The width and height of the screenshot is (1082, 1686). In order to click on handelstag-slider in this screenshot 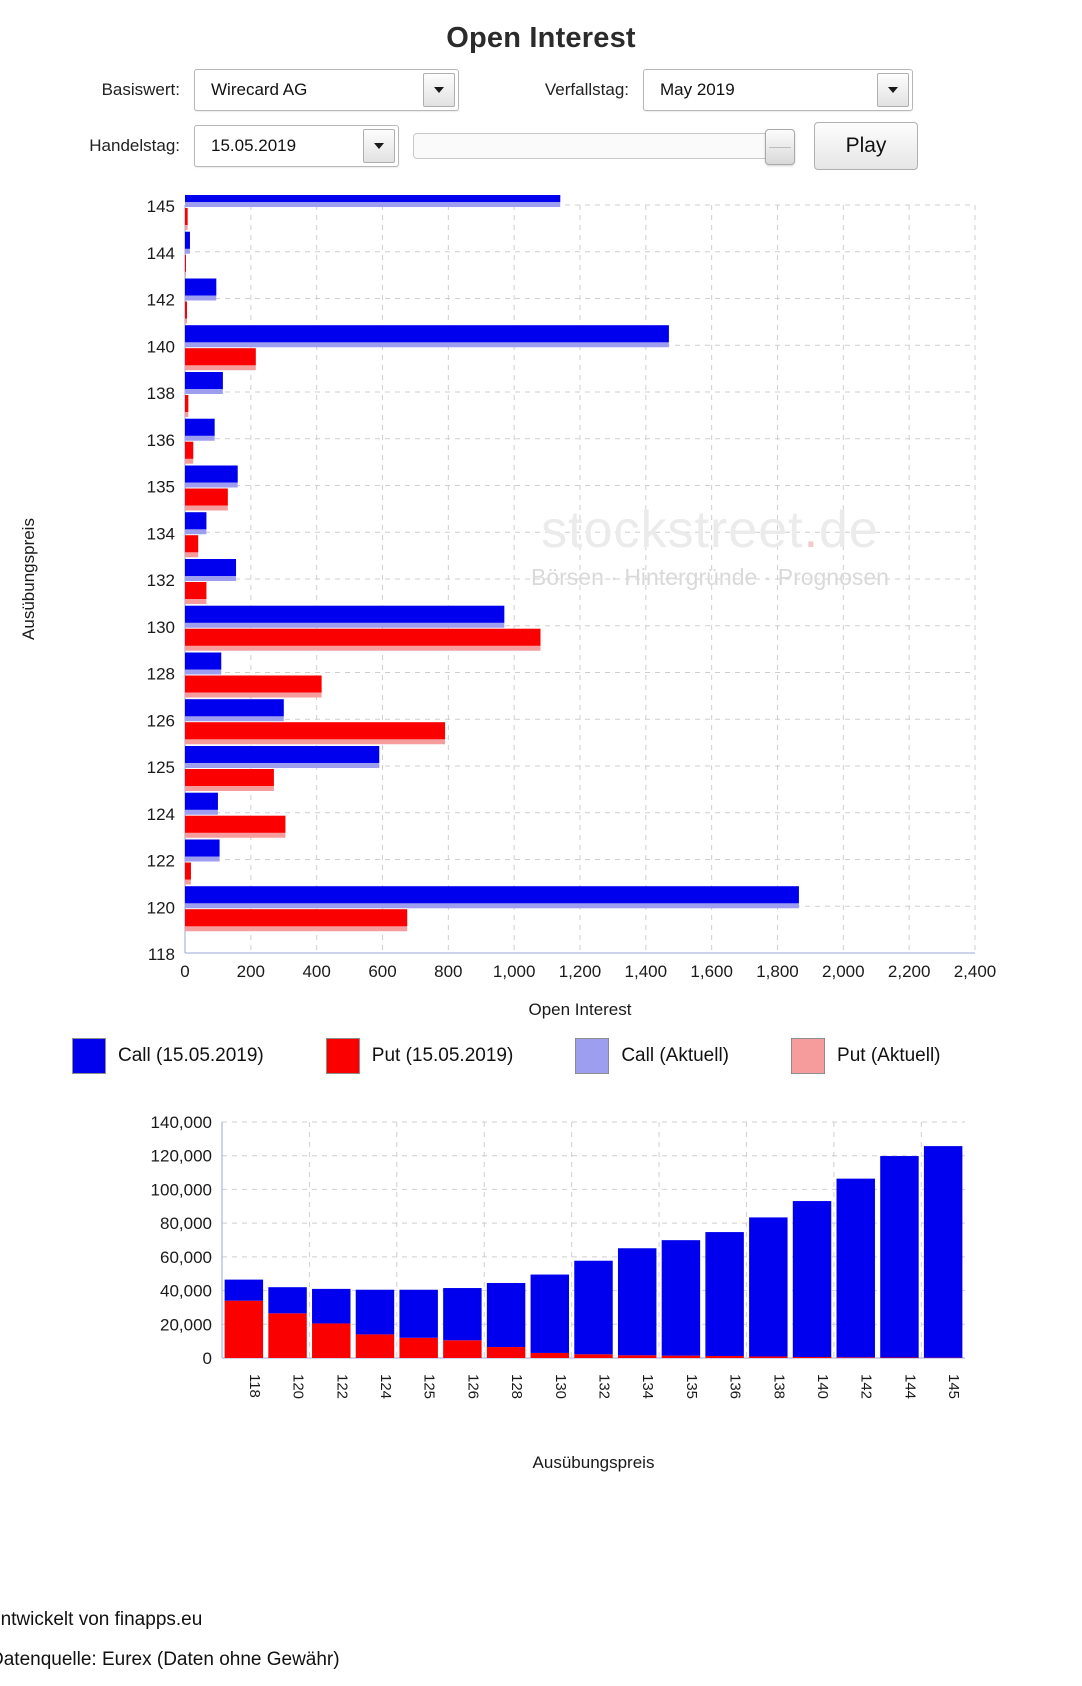, I will do `click(604, 147)`.